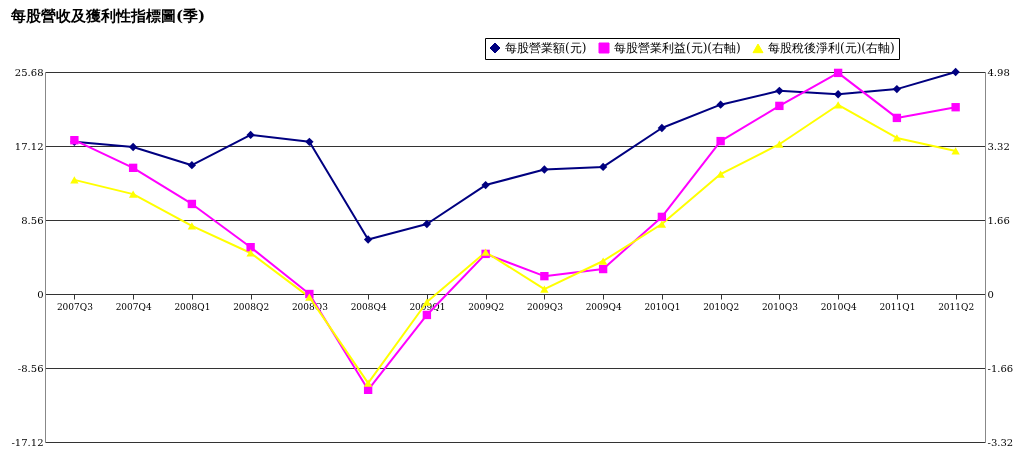 Image resolution: width=1024 pixels, height=457 pixels. Describe the element at coordinates (1000, 368) in the screenshot. I see `y2-tick-label: -1.66` at that location.